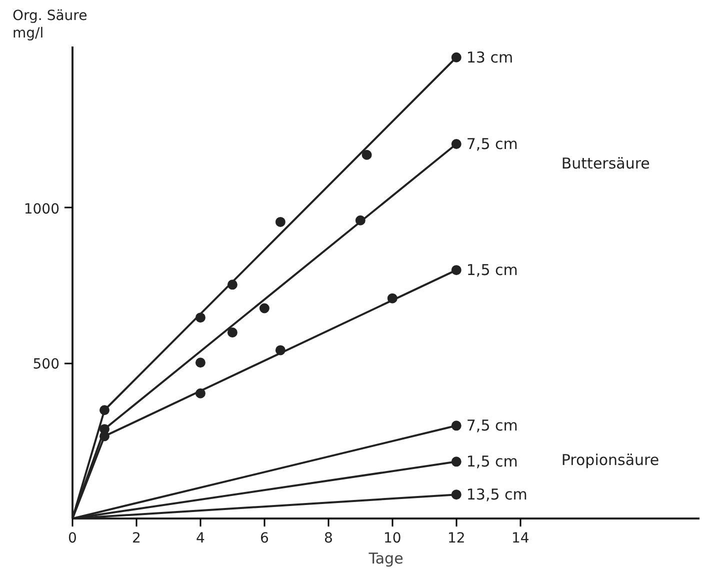 Image resolution: width=709 pixels, height=570 pixels. I want to click on x-tick-label: 10, so click(392, 538).